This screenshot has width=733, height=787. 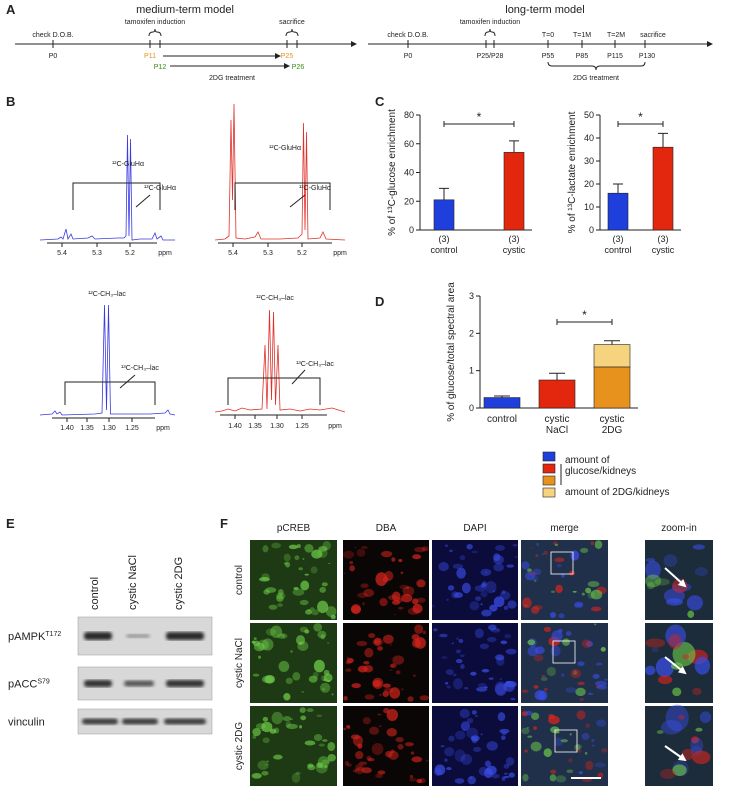 I want to click on group-size: (3), so click(x=663, y=239).